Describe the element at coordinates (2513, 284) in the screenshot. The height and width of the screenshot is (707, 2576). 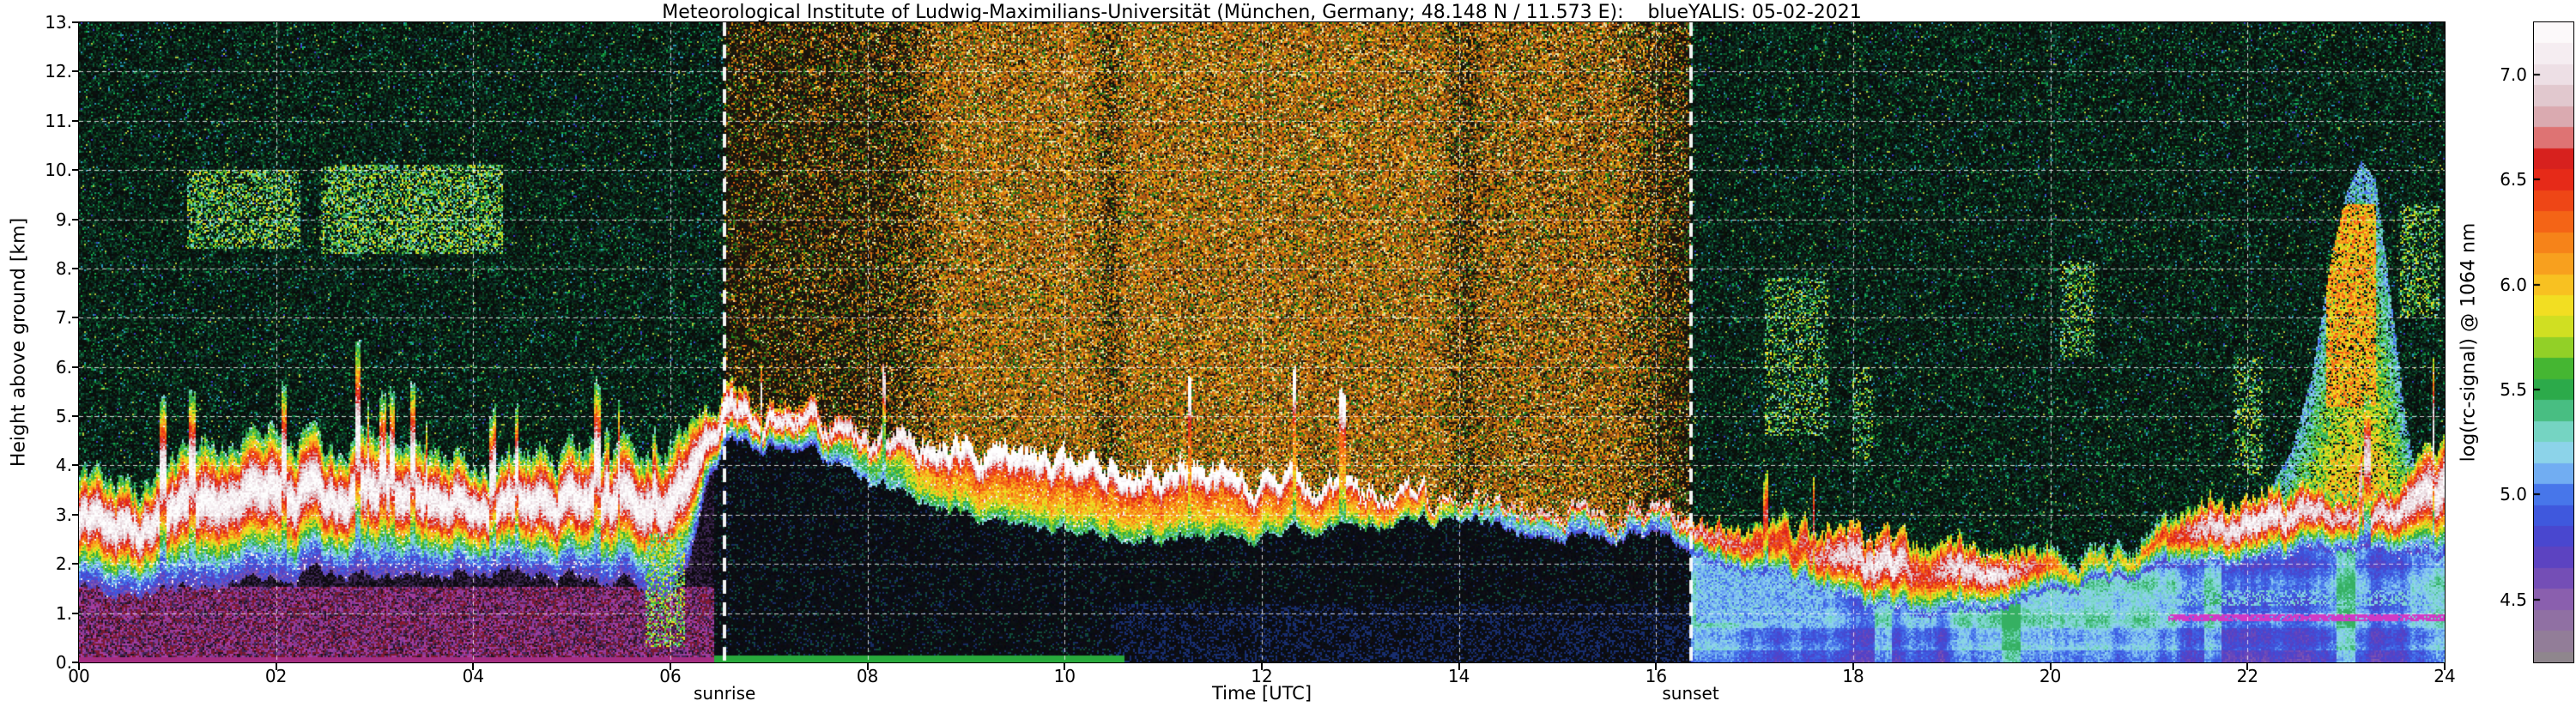
I see `colorbar-tick-label: 6.0` at that location.